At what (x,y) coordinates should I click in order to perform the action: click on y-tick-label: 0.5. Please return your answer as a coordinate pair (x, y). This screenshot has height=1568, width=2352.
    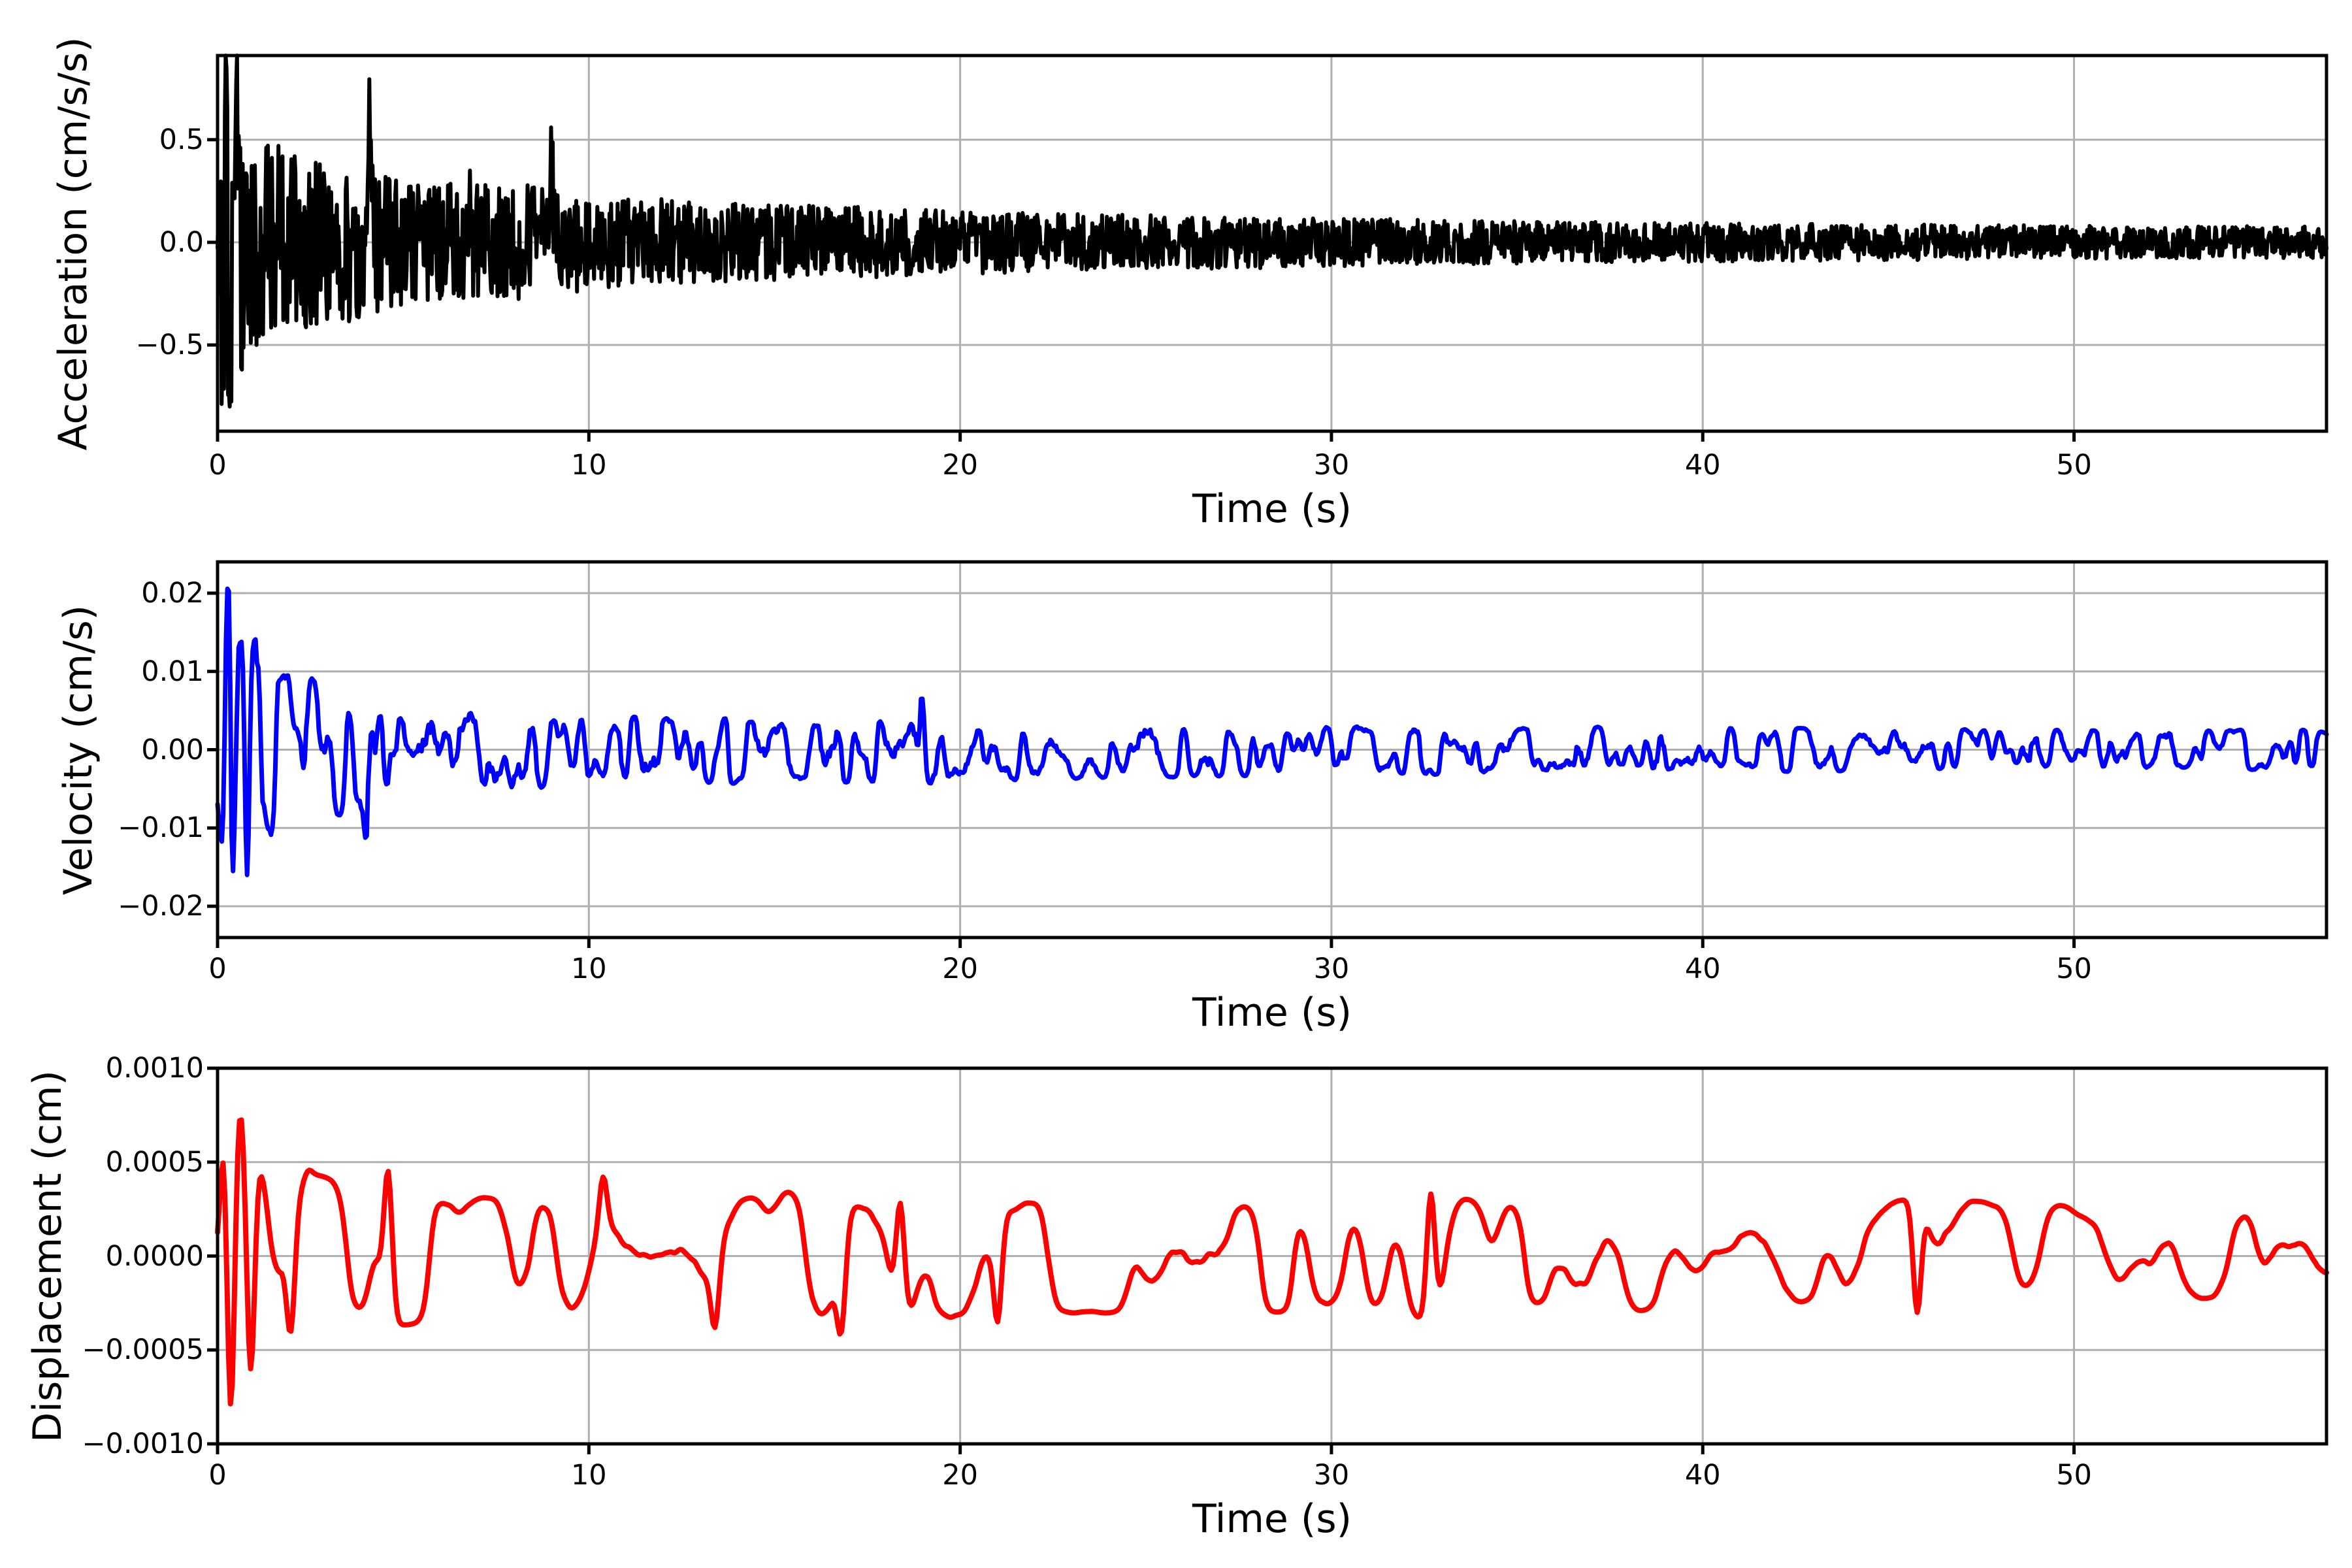
    Looking at the image, I should click on (181, 139).